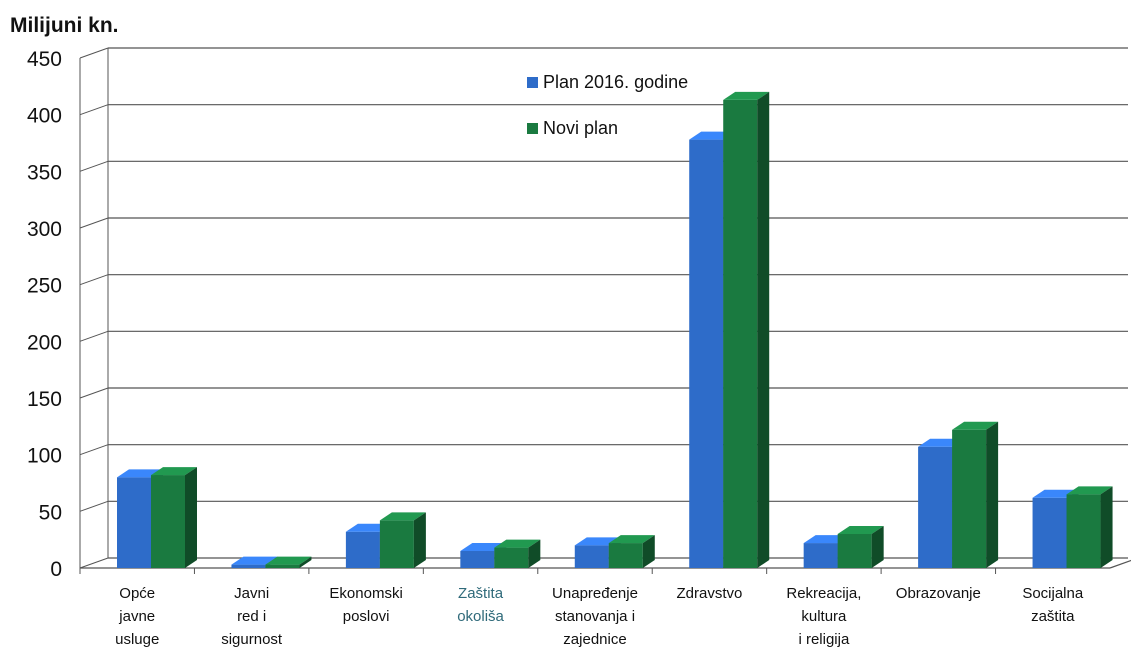 The height and width of the screenshot is (654, 1131). I want to click on floor-edge, so click(1120, 564).